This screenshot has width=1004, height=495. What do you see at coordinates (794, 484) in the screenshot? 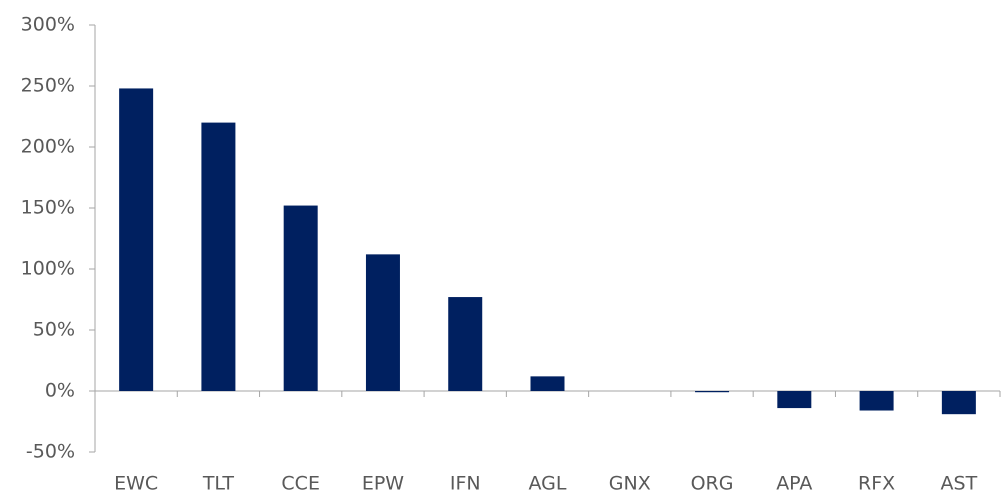
I see `x-tick-label: APA` at bounding box center [794, 484].